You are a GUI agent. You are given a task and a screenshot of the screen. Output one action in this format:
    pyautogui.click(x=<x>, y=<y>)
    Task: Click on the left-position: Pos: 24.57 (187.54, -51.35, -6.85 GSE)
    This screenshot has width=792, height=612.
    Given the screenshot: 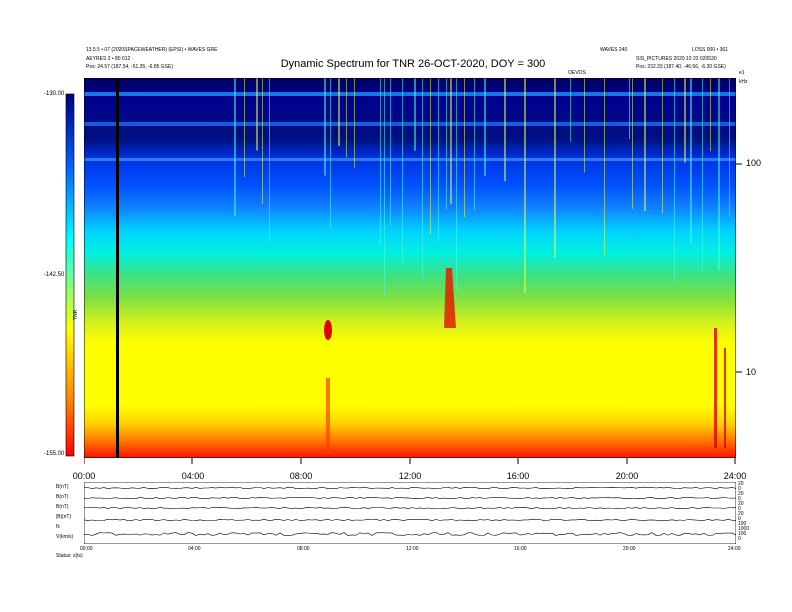 What is the action you would take?
    pyautogui.click(x=129, y=67)
    